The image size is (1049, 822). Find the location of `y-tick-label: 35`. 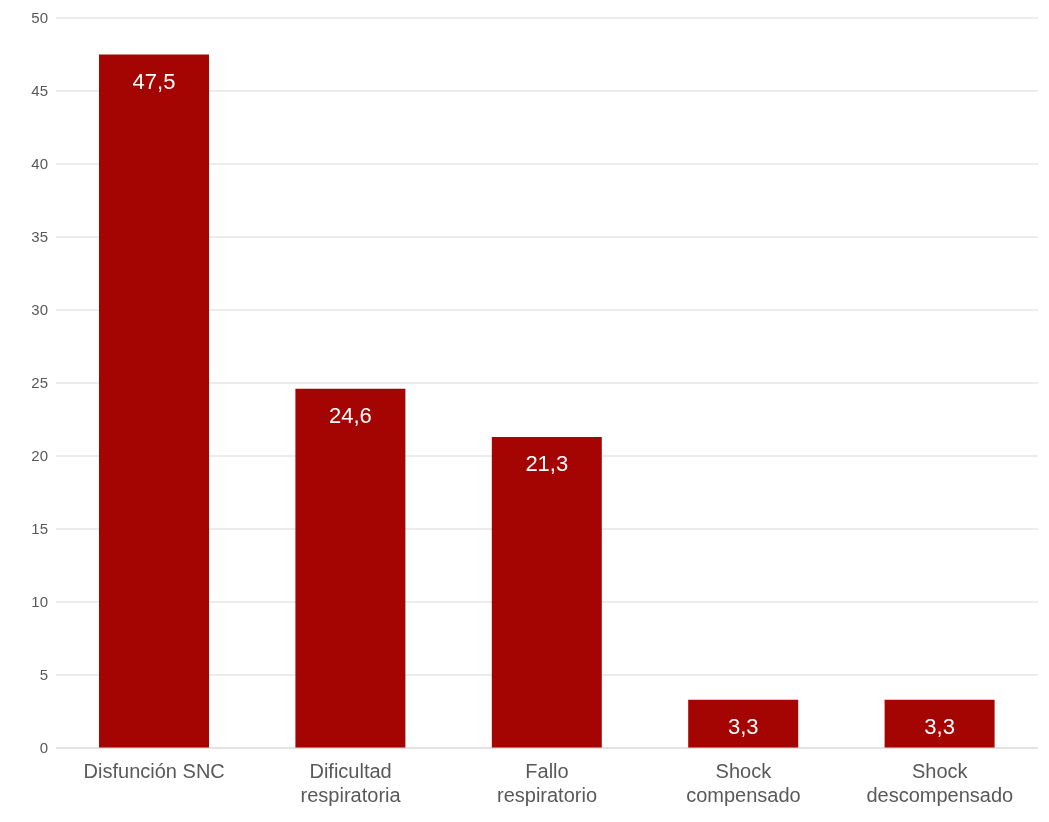

y-tick-label: 35 is located at coordinates (39, 237).